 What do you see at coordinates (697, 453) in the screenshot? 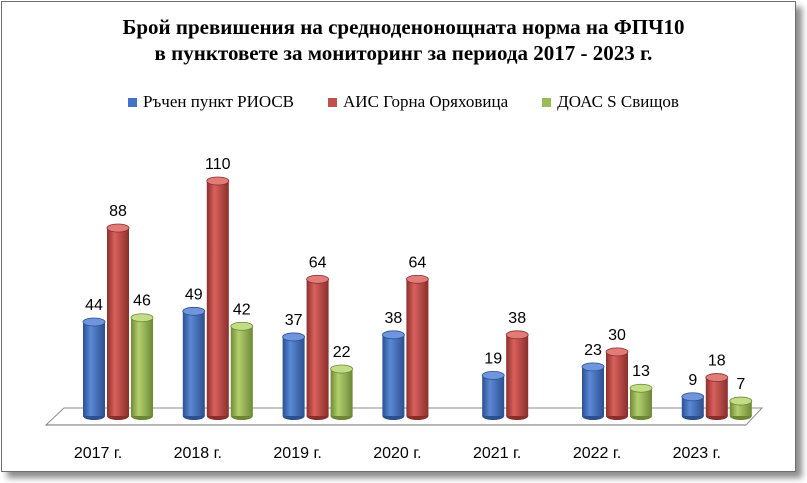
I see `x-tick-label-6: 2023 г.` at bounding box center [697, 453].